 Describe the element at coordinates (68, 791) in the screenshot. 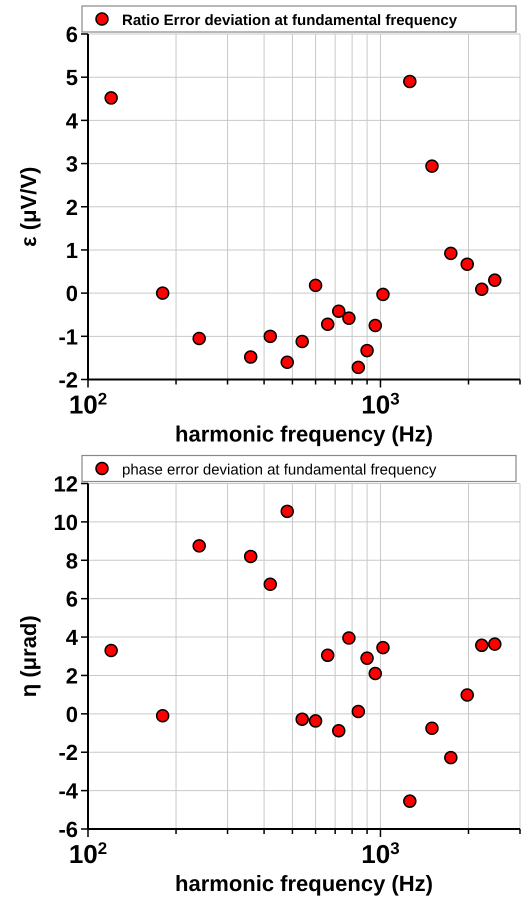

I see `y-tick-label: -4` at that location.